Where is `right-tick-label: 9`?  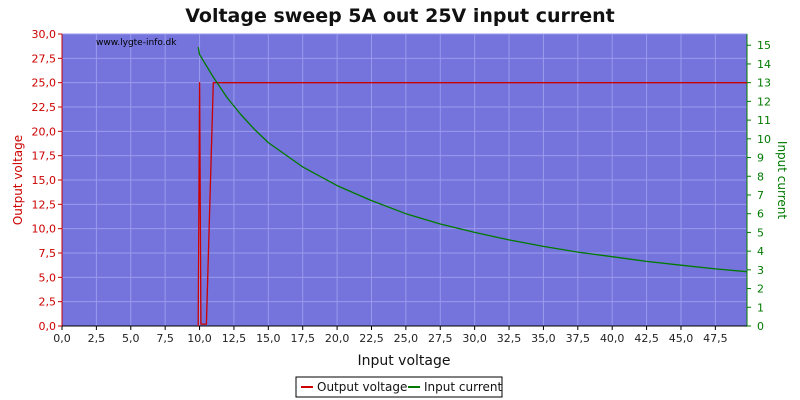
right-tick-label: 9 is located at coordinates (760, 158).